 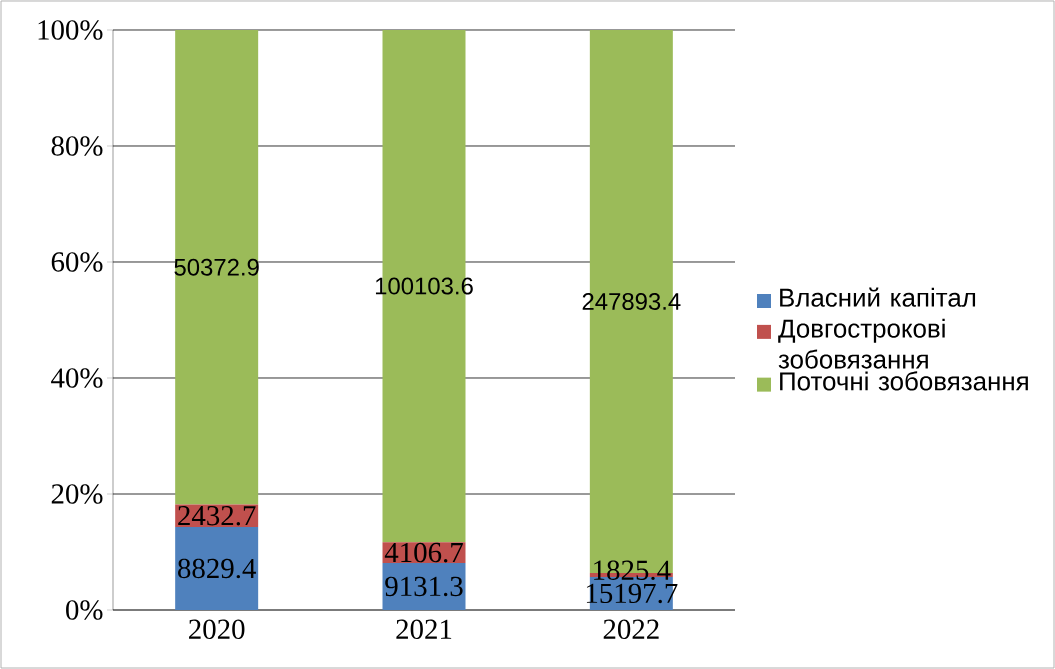 What do you see at coordinates (217, 629) in the screenshot?
I see `x-tick-label: 2020` at bounding box center [217, 629].